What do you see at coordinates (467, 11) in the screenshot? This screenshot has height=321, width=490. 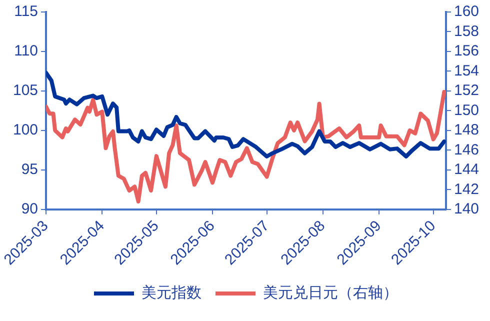 I see `y2-tick-label: 160` at bounding box center [467, 11].